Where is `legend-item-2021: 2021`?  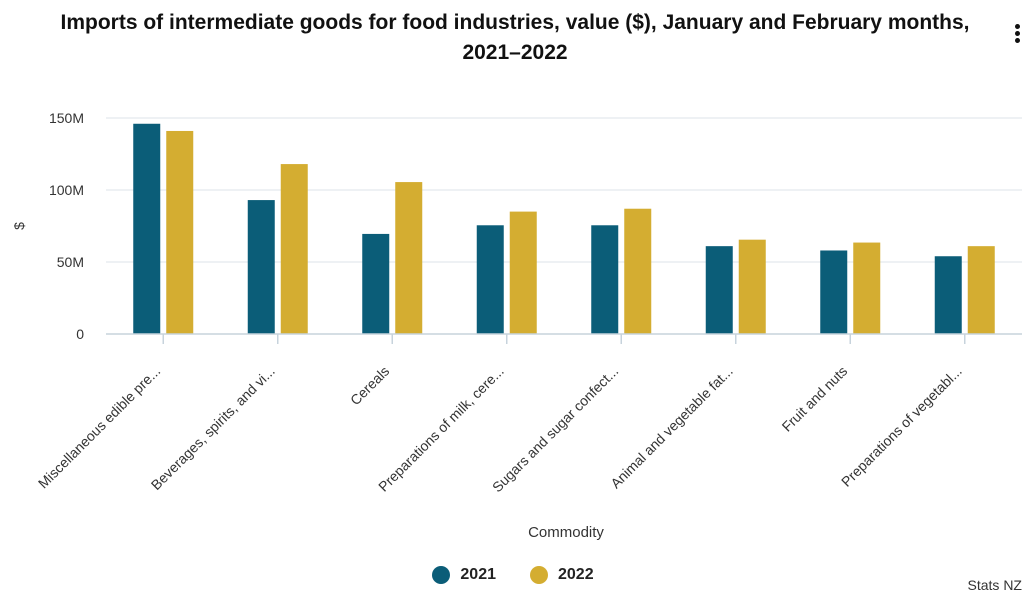
legend-item-2021: 2021 is located at coordinates (464, 575).